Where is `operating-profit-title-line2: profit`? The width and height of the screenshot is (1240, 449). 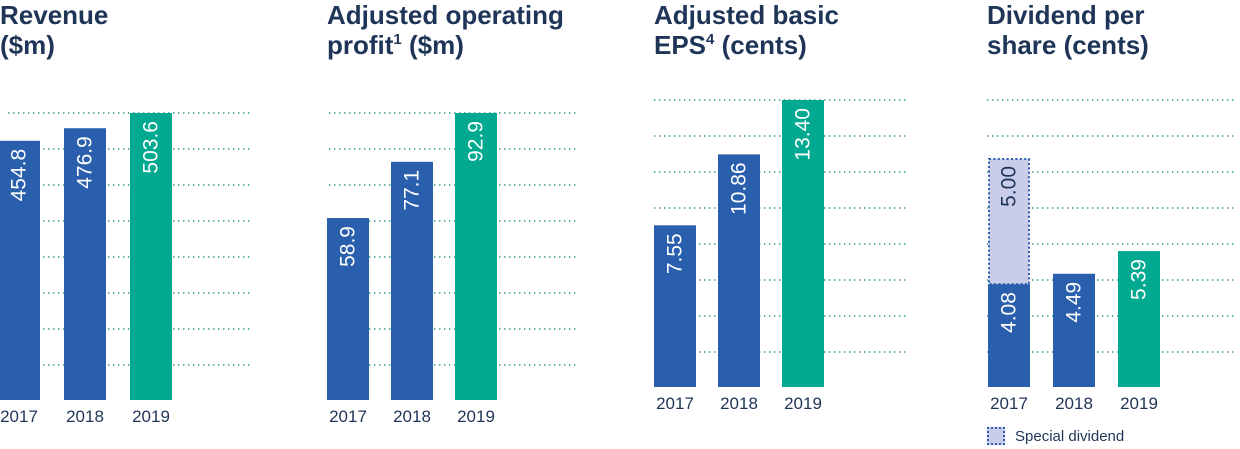 operating-profit-title-line2: profit is located at coordinates (360, 45).